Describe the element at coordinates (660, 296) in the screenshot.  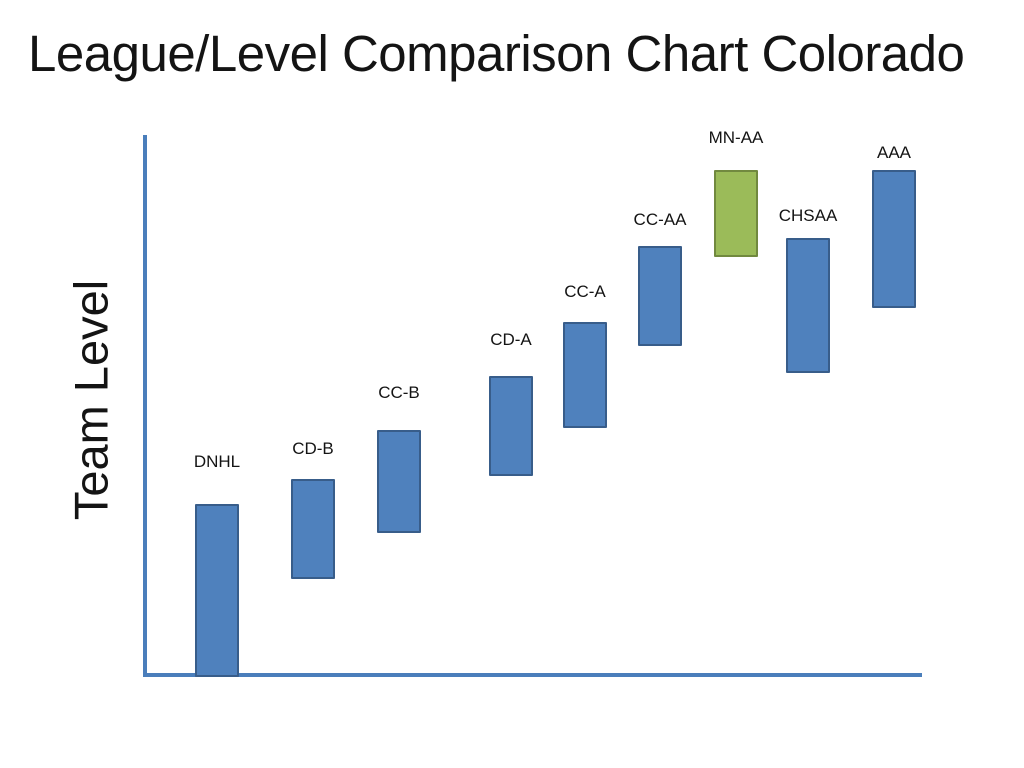
I see `chart-bar-cc-aa` at that location.